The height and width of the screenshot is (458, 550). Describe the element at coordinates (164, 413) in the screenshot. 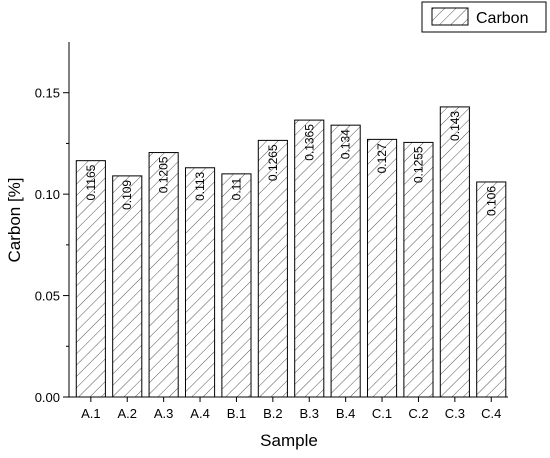

I see `x-tick-label: A.3` at that location.